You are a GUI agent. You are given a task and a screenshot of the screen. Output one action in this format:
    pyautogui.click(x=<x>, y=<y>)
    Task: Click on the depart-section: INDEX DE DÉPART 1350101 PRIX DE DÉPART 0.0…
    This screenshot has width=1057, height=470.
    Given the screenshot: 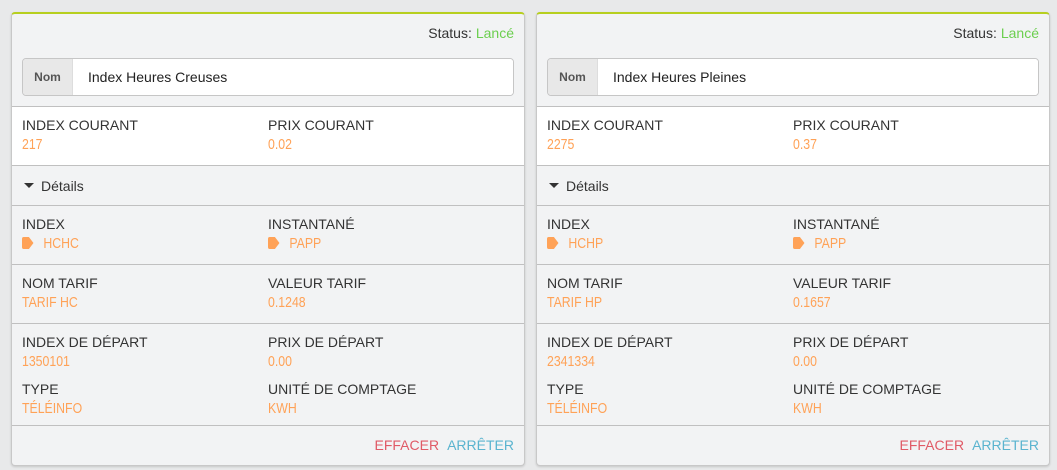 What is the action you would take?
    pyautogui.click(x=268, y=374)
    